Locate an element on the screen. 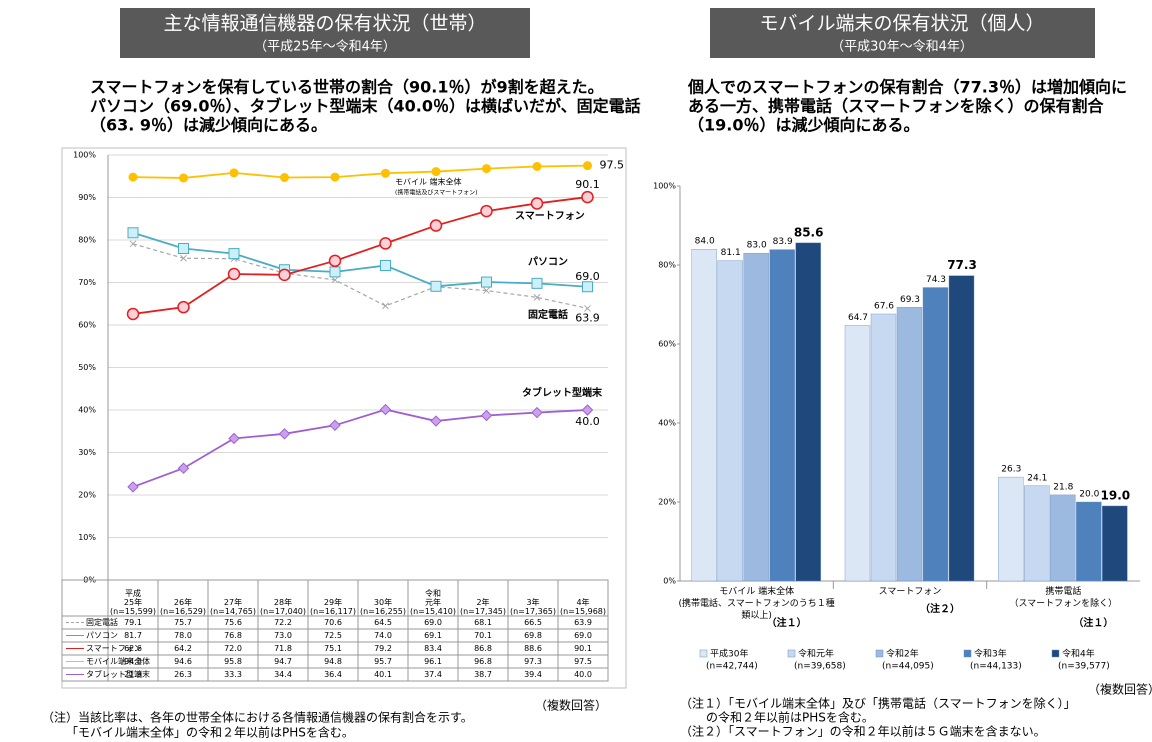 This screenshot has width=1152, height=742. y-tick-label: 60% is located at coordinates (87, 325).